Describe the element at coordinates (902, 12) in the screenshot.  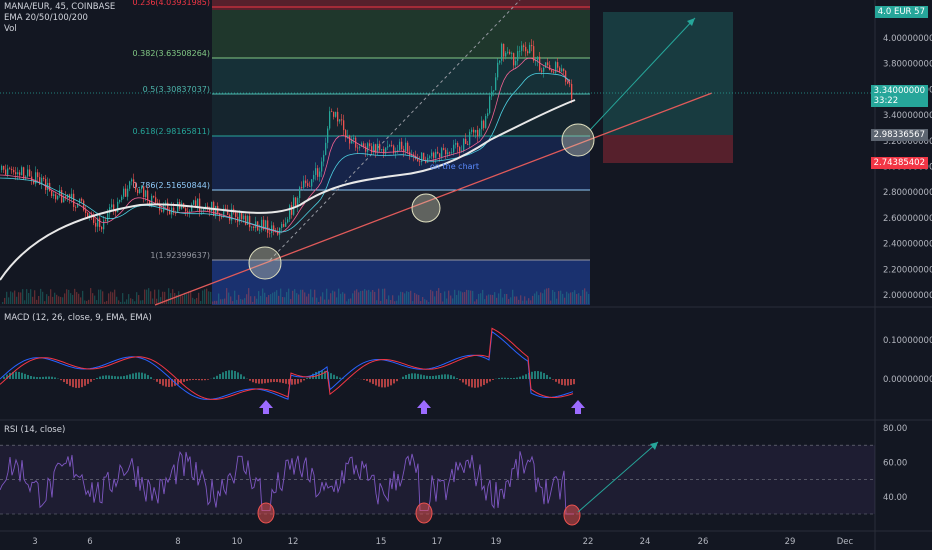
I see `currency-badge: EUR` at that location.